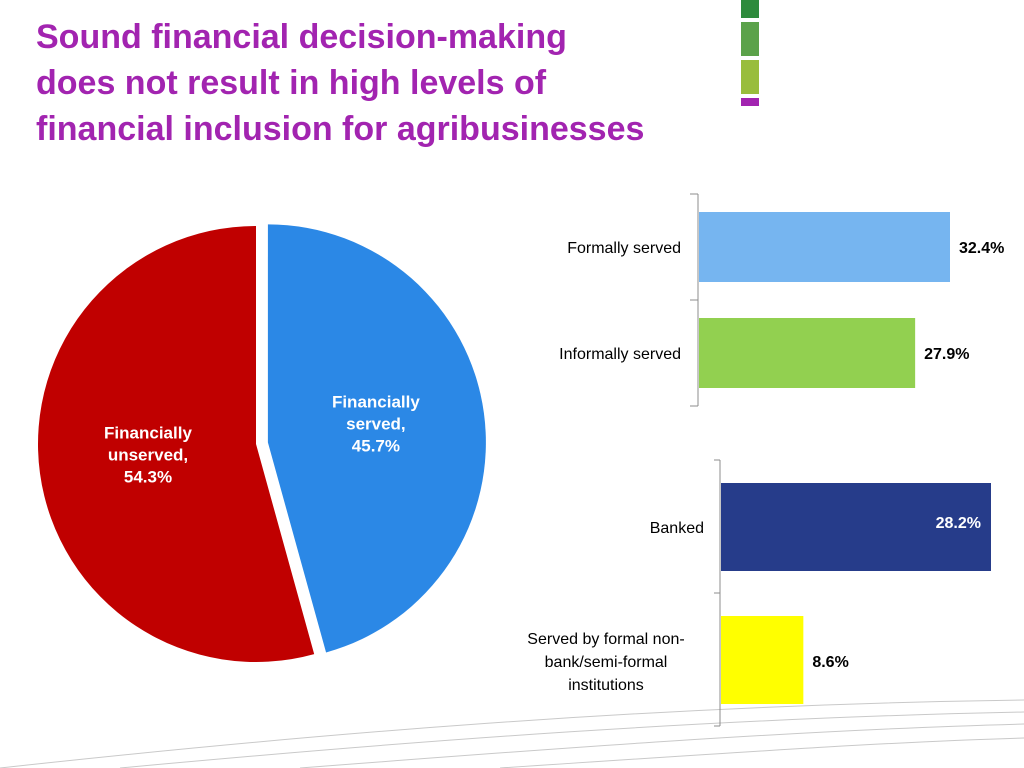 The height and width of the screenshot is (768, 1024). I want to click on category-label-formally-served: Formally served, so click(624, 248).